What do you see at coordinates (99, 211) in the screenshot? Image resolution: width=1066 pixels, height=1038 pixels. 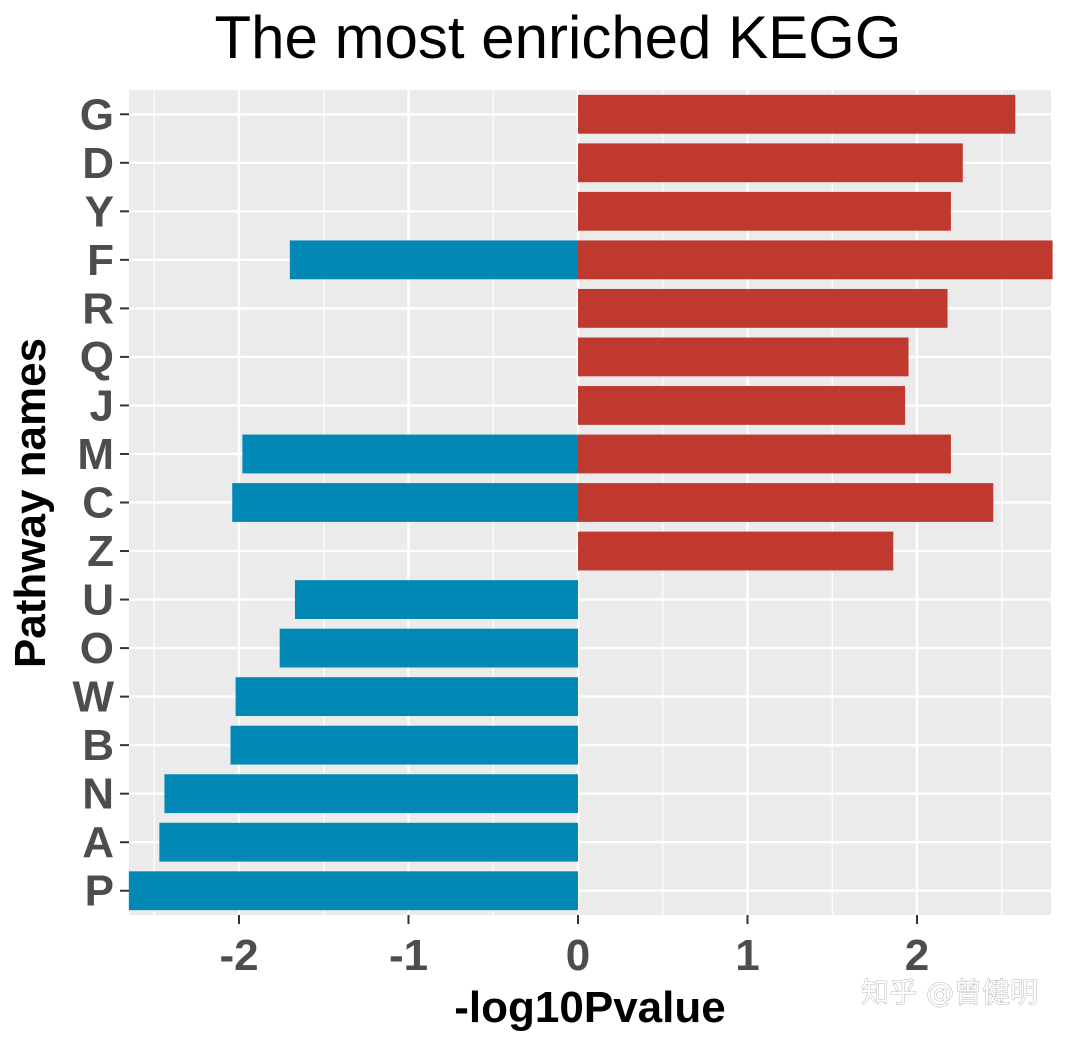 I see `y-tick-label-y: Y` at bounding box center [99, 211].